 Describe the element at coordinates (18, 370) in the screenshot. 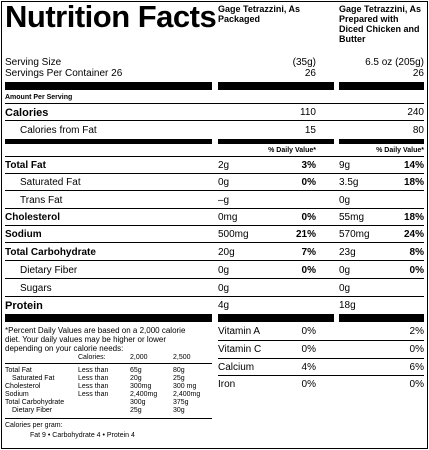

I see `footnote-row-label: Total Fat` at that location.